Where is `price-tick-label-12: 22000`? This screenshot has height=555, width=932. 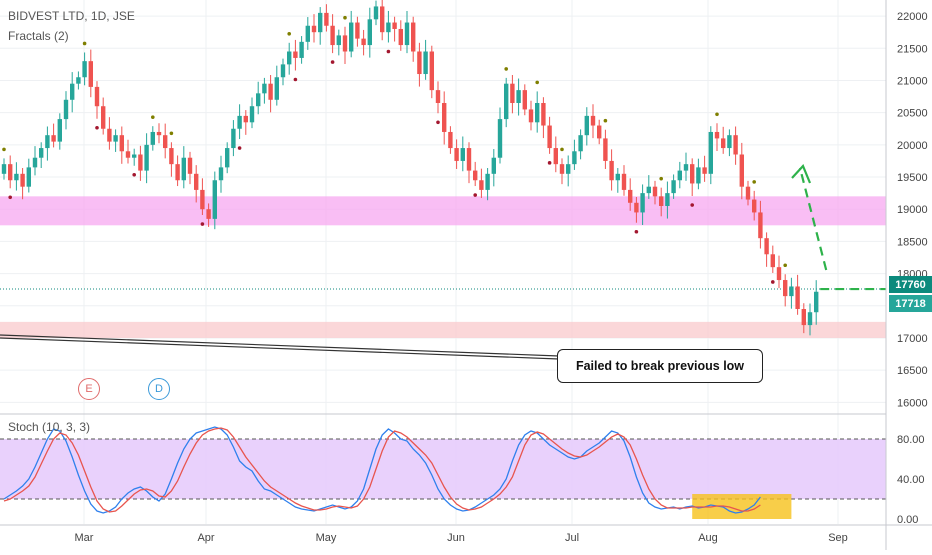 price-tick-label-12: 22000 is located at coordinates (912, 17).